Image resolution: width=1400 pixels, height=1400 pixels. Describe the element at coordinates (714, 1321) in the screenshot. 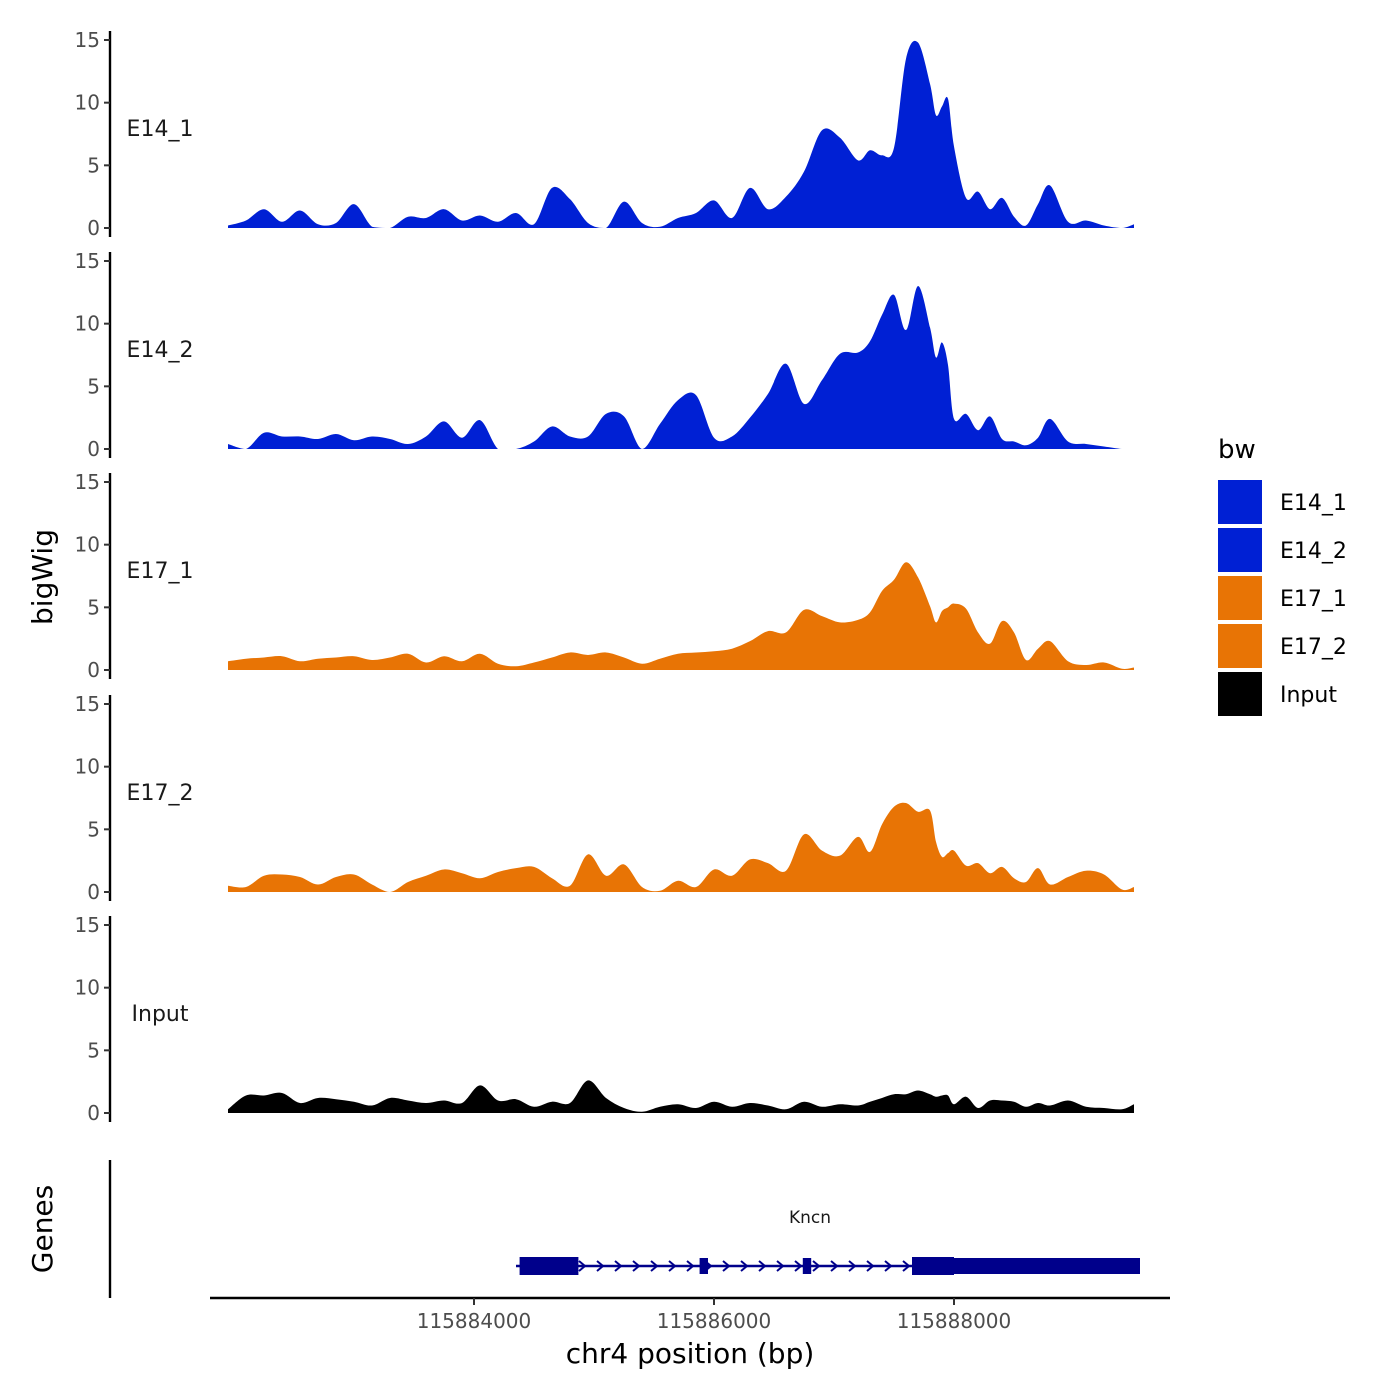

I see `x-tick-label: 115886000` at that location.